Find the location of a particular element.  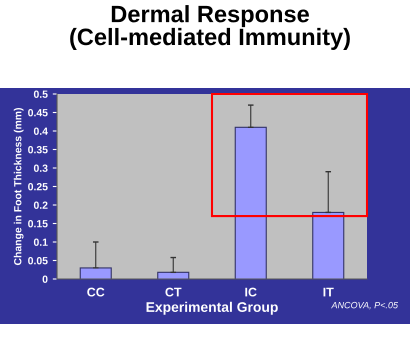

x-tick-label: IT is located at coordinates (329, 292).